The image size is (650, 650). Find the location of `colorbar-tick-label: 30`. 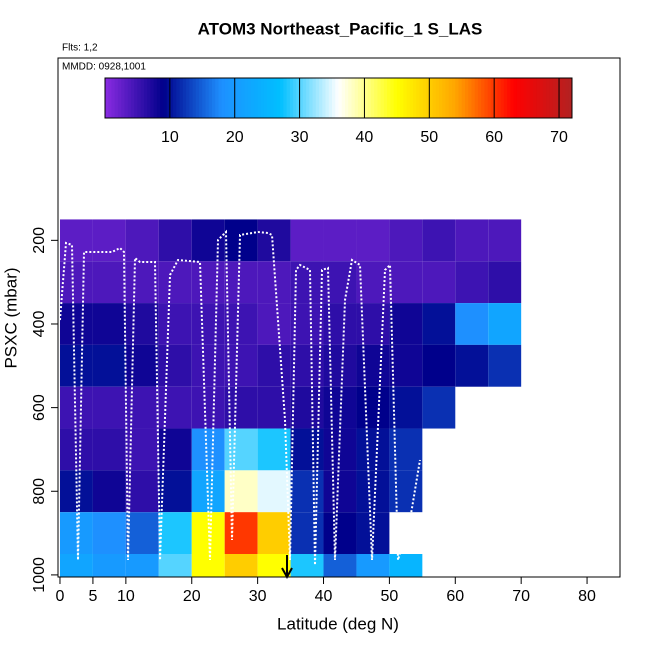

colorbar-tick-label: 30 is located at coordinates (300, 137).